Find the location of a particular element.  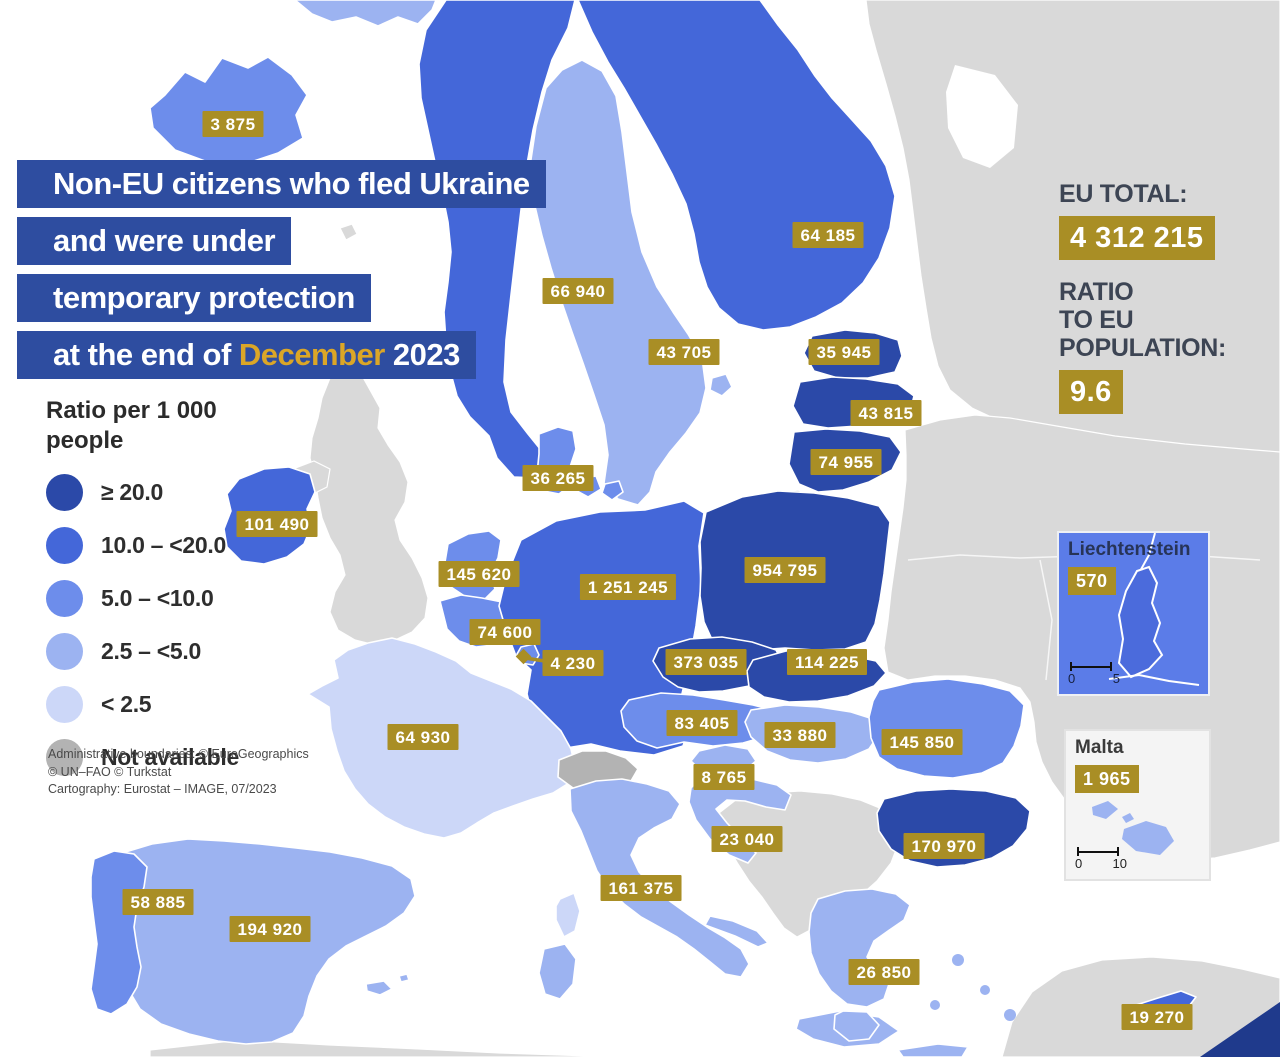

inset-liechtenstein: Liechtenstein 570 0 5 is located at coordinates (1133, 613).